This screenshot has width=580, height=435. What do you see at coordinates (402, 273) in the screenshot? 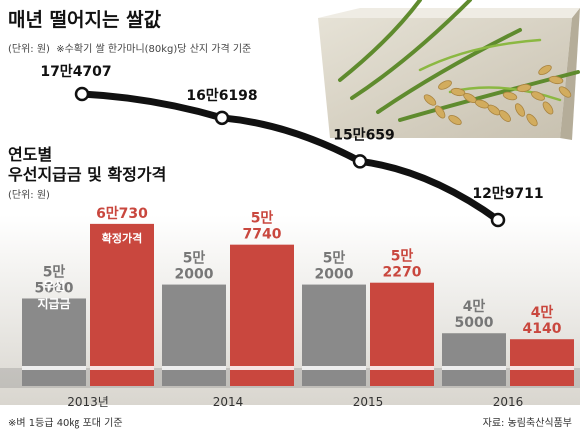
I see `data-label-final-price: 2270` at bounding box center [402, 273].